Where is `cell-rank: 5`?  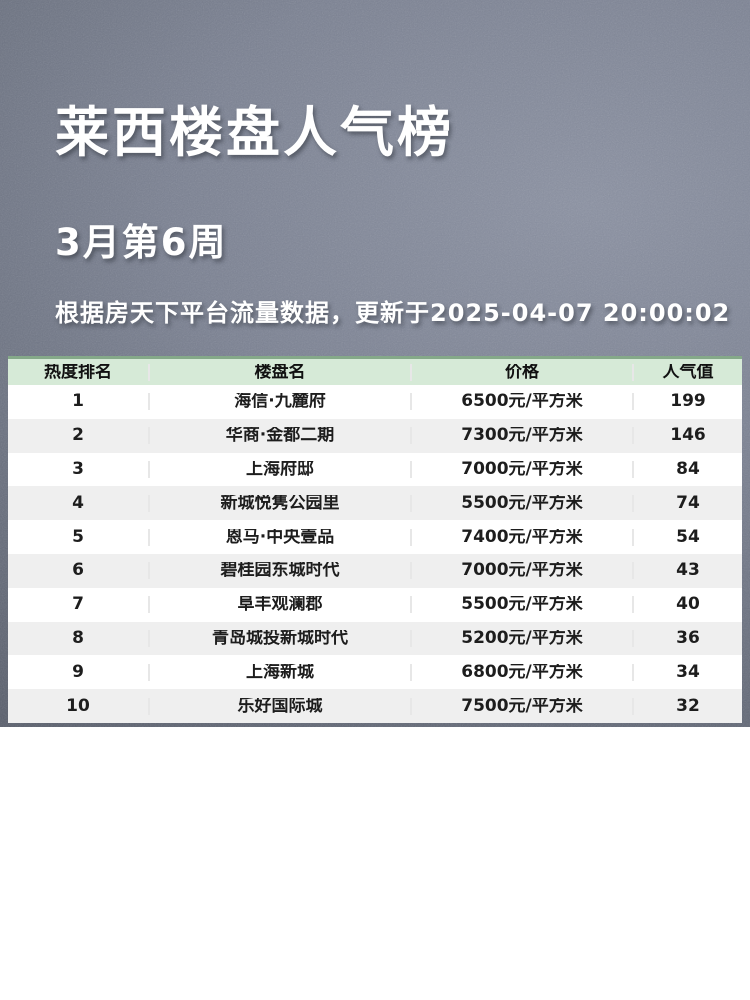
cell-rank: 5 is located at coordinates (78, 537).